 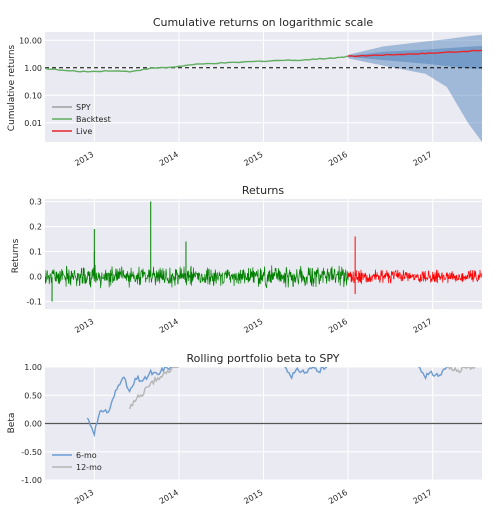 I want to click on y-tick-label: 0.50, so click(x=33, y=395).